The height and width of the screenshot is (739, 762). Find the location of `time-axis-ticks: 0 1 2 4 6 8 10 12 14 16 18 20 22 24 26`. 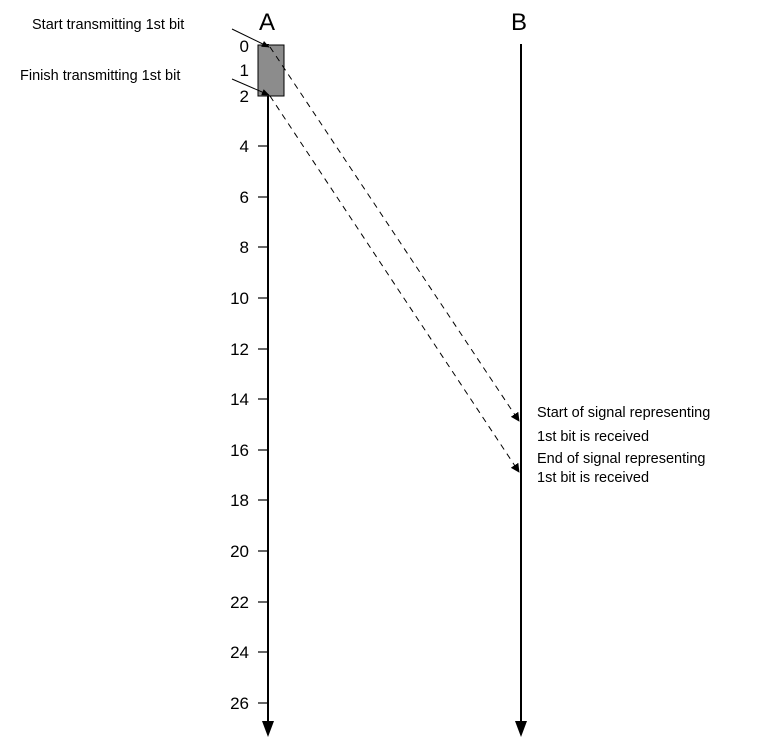

time-axis-ticks: 0 1 2 4 6 8 10 12 14 16 18 20 22 24 26 is located at coordinates (249, 375).